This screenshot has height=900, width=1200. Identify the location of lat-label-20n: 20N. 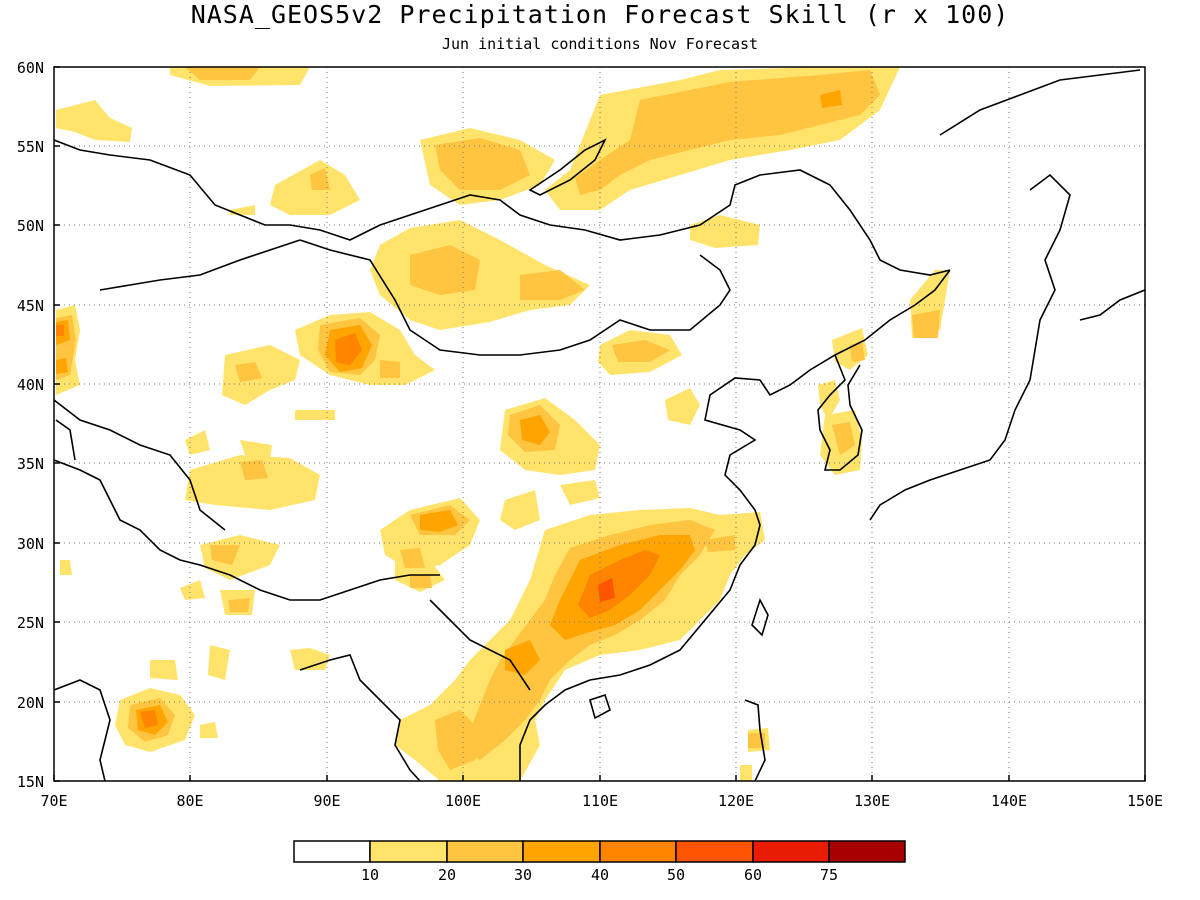
(30, 703).